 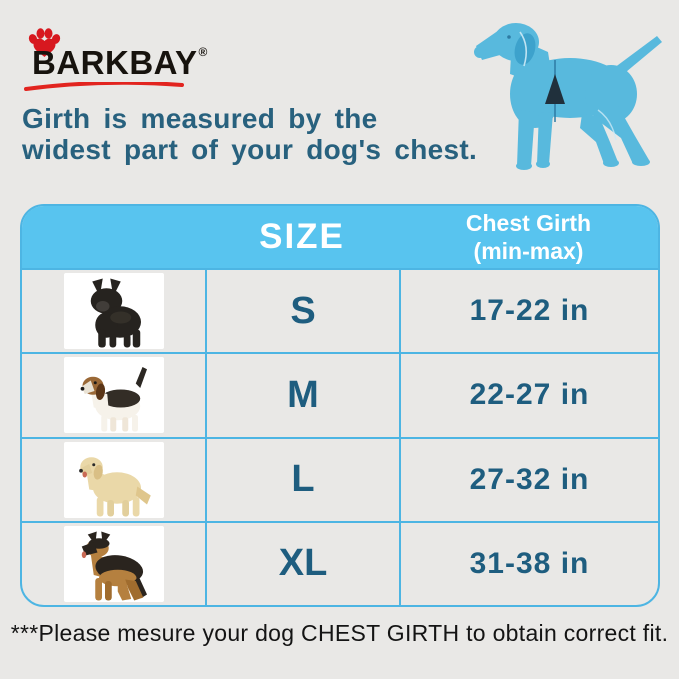 I want to click on table-row-xl: XL 31-38 in, so click(x=340, y=562).